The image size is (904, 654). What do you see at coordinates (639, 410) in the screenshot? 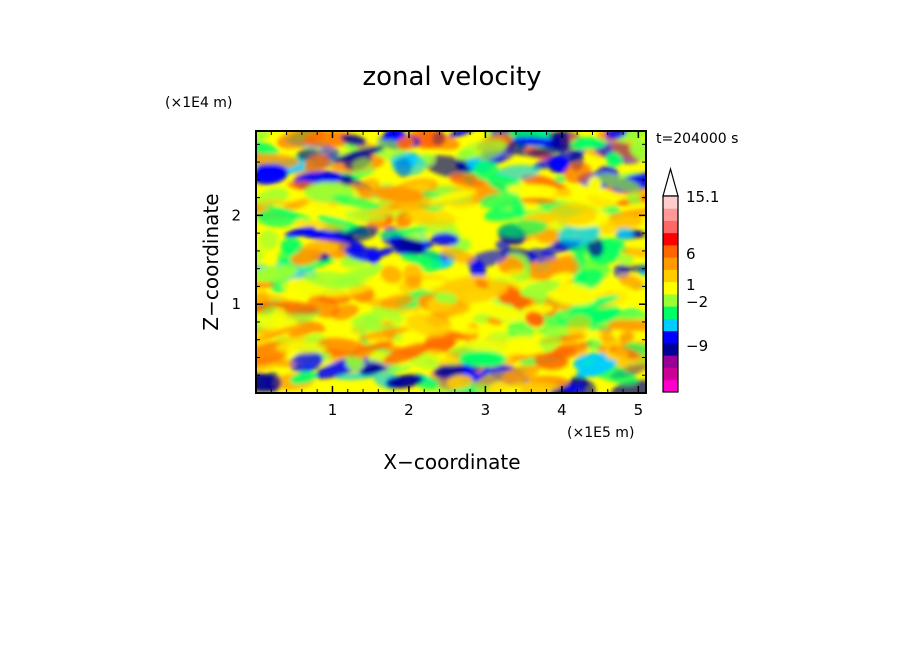
I see `x-tick-label: 5` at bounding box center [639, 410].